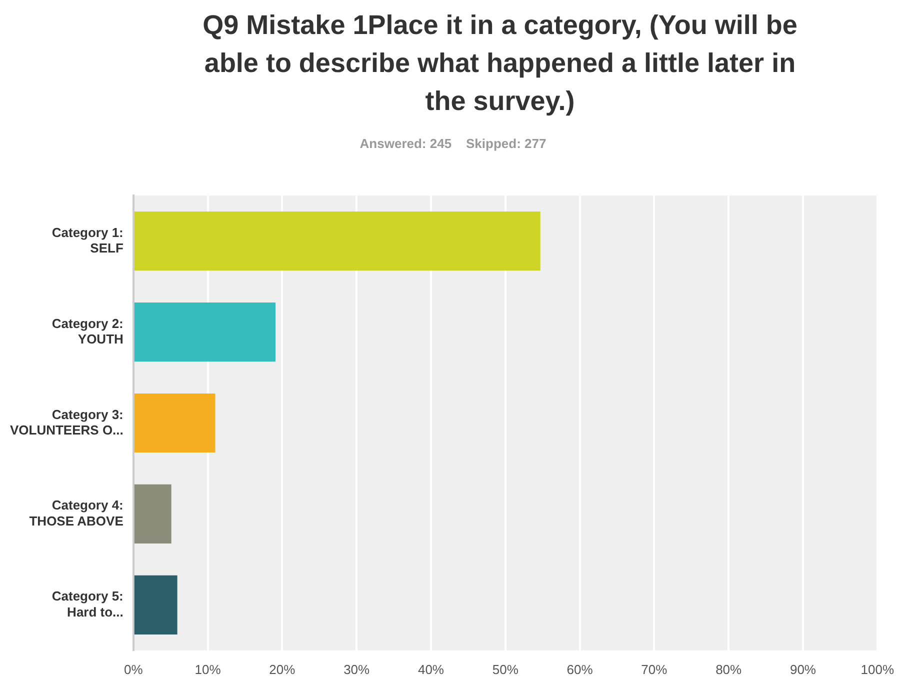  Describe the element at coordinates (580, 669) in the screenshot. I see `x-tick-label: 60%` at that location.